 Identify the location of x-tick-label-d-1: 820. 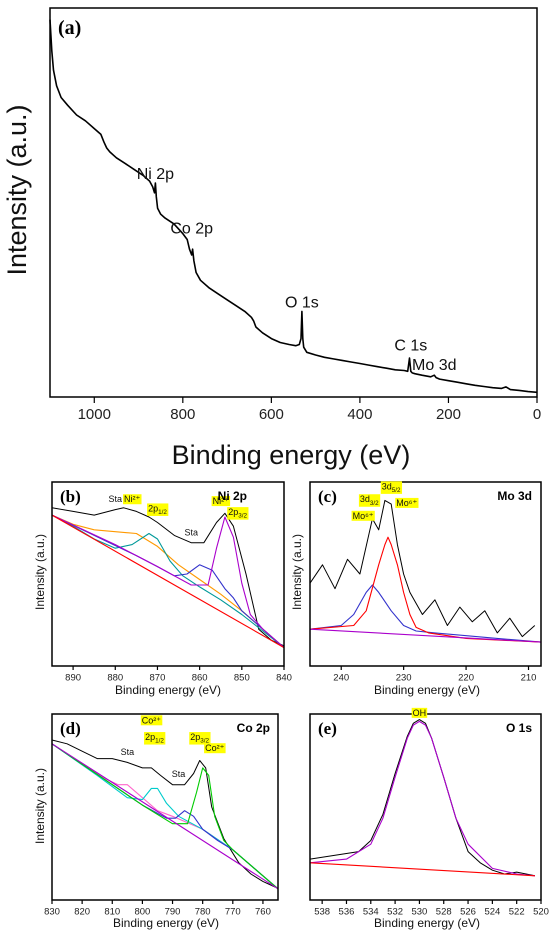
(82, 912).